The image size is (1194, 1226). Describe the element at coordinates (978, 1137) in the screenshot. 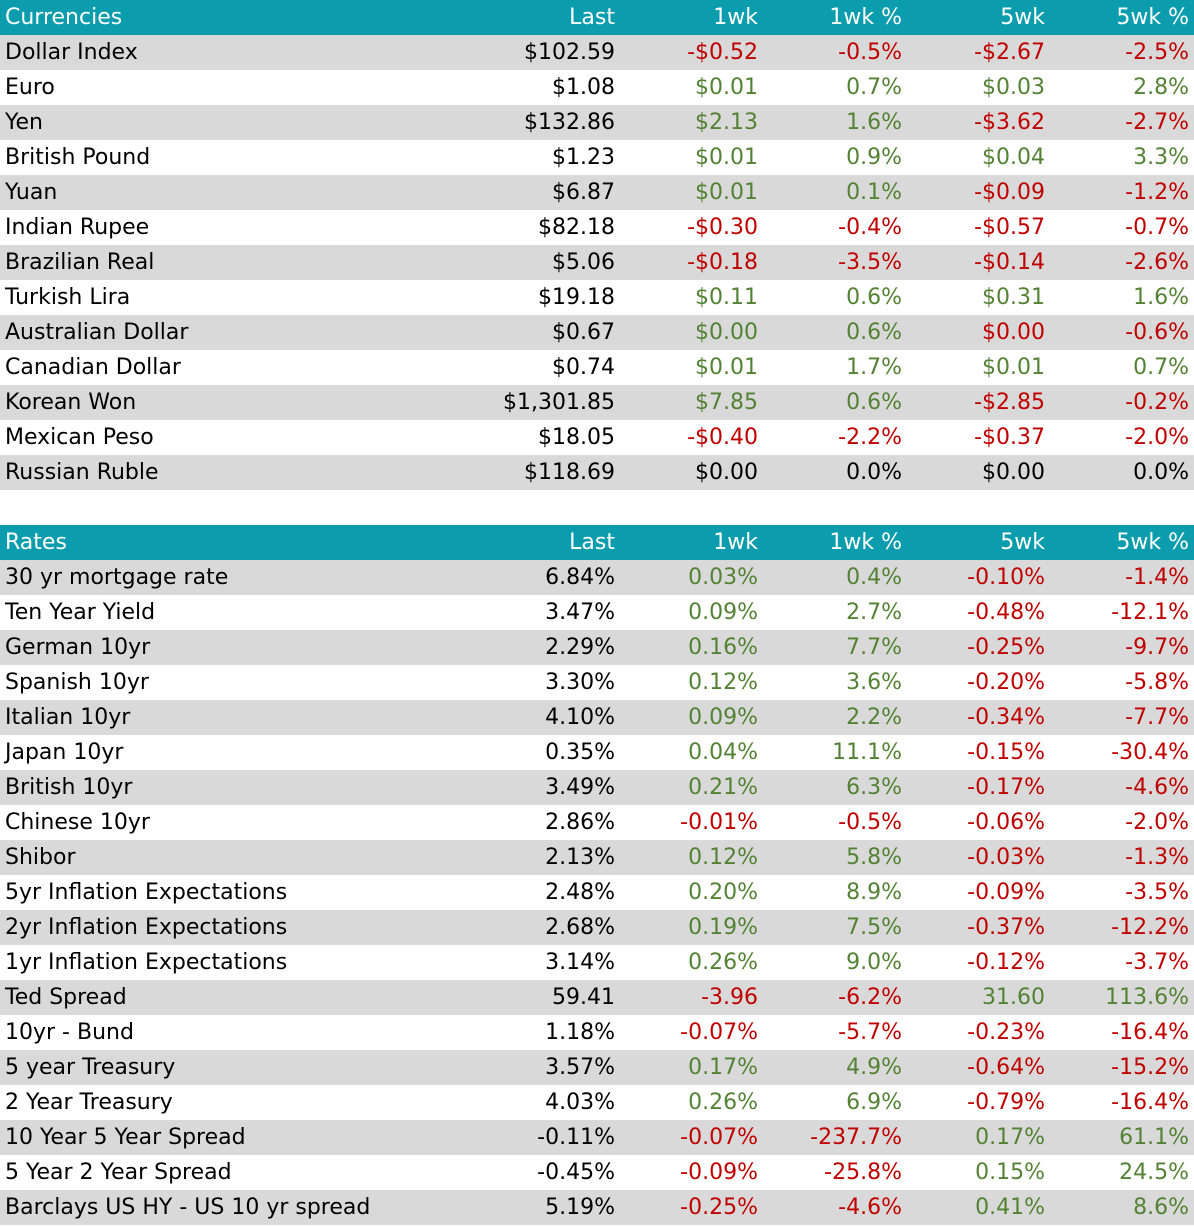

I see `change-5wk: 0.17%` at that location.